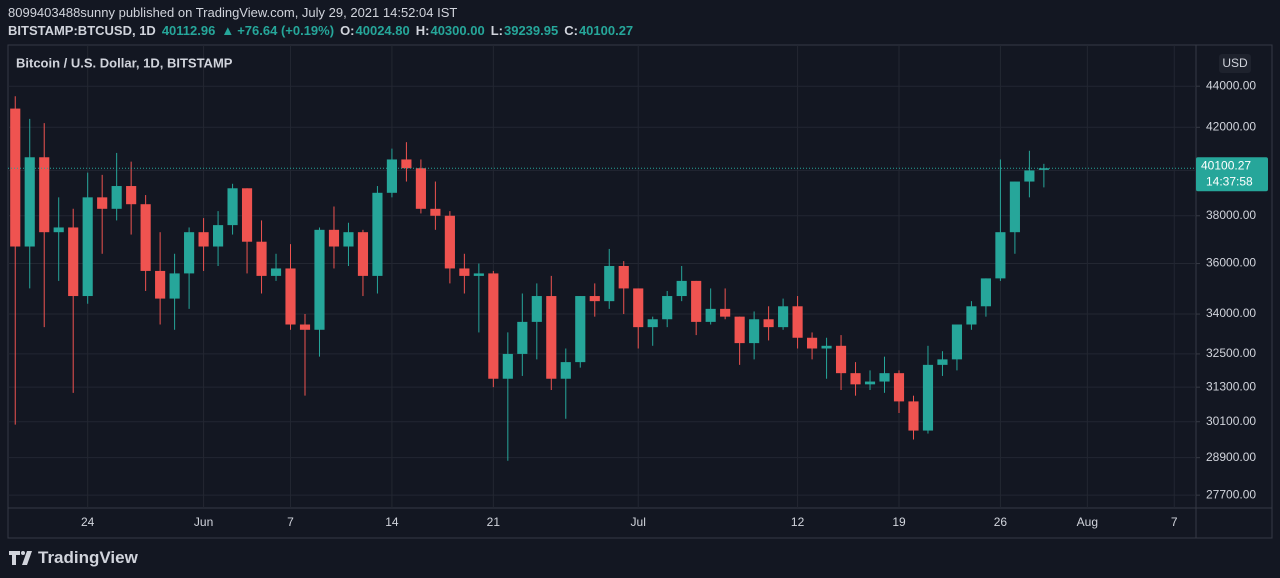 The image size is (1280, 578). What do you see at coordinates (494, 522) in the screenshot?
I see `x-tick-label: 21` at bounding box center [494, 522].